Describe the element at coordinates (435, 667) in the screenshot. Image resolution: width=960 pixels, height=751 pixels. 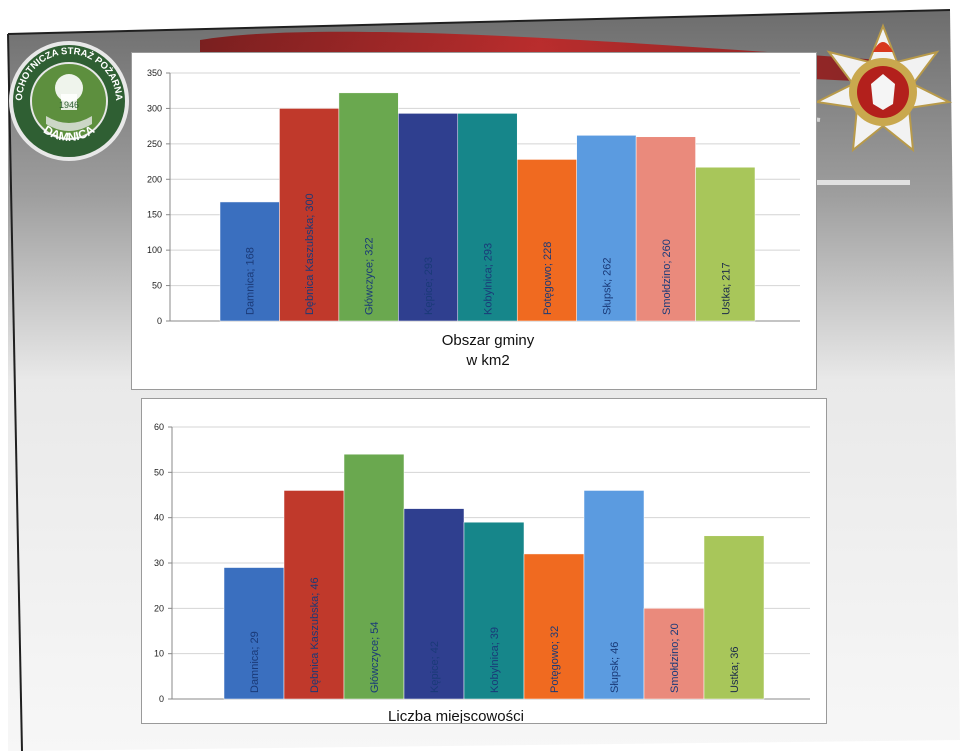
I see `data-label: Kępice; 42` at that location.